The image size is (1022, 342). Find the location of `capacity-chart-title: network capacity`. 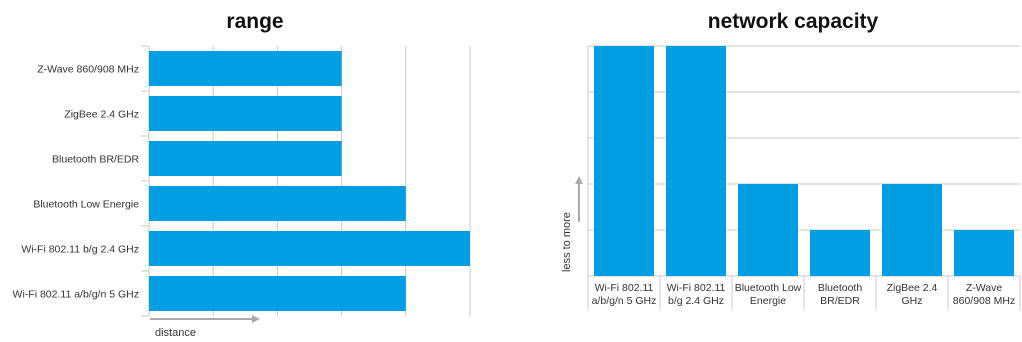

capacity-chart-title: network capacity is located at coordinates (793, 21).